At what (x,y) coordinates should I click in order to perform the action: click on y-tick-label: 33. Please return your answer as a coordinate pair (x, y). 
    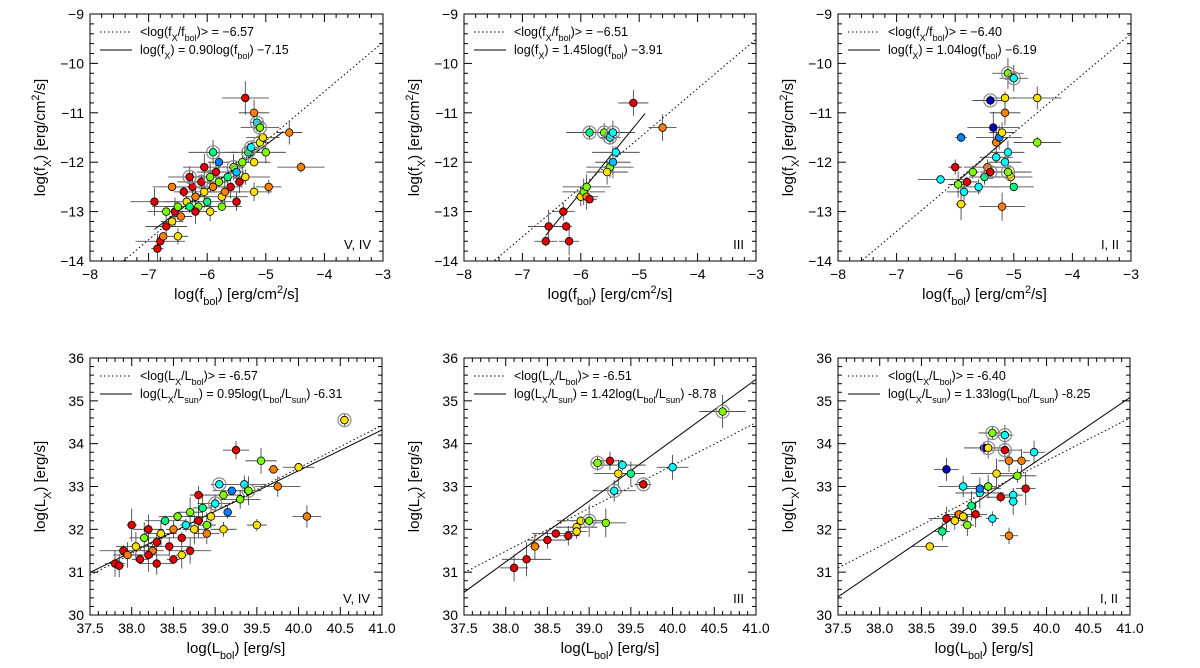
    Looking at the image, I should click on (450, 487).